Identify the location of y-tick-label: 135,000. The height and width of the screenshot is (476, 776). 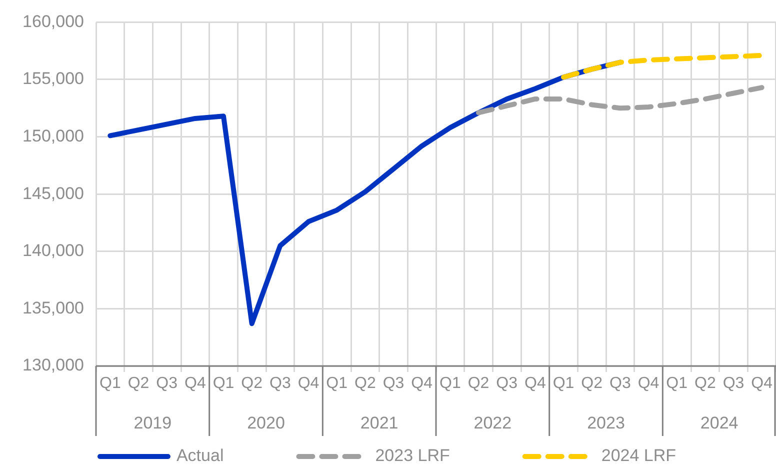
(53, 308).